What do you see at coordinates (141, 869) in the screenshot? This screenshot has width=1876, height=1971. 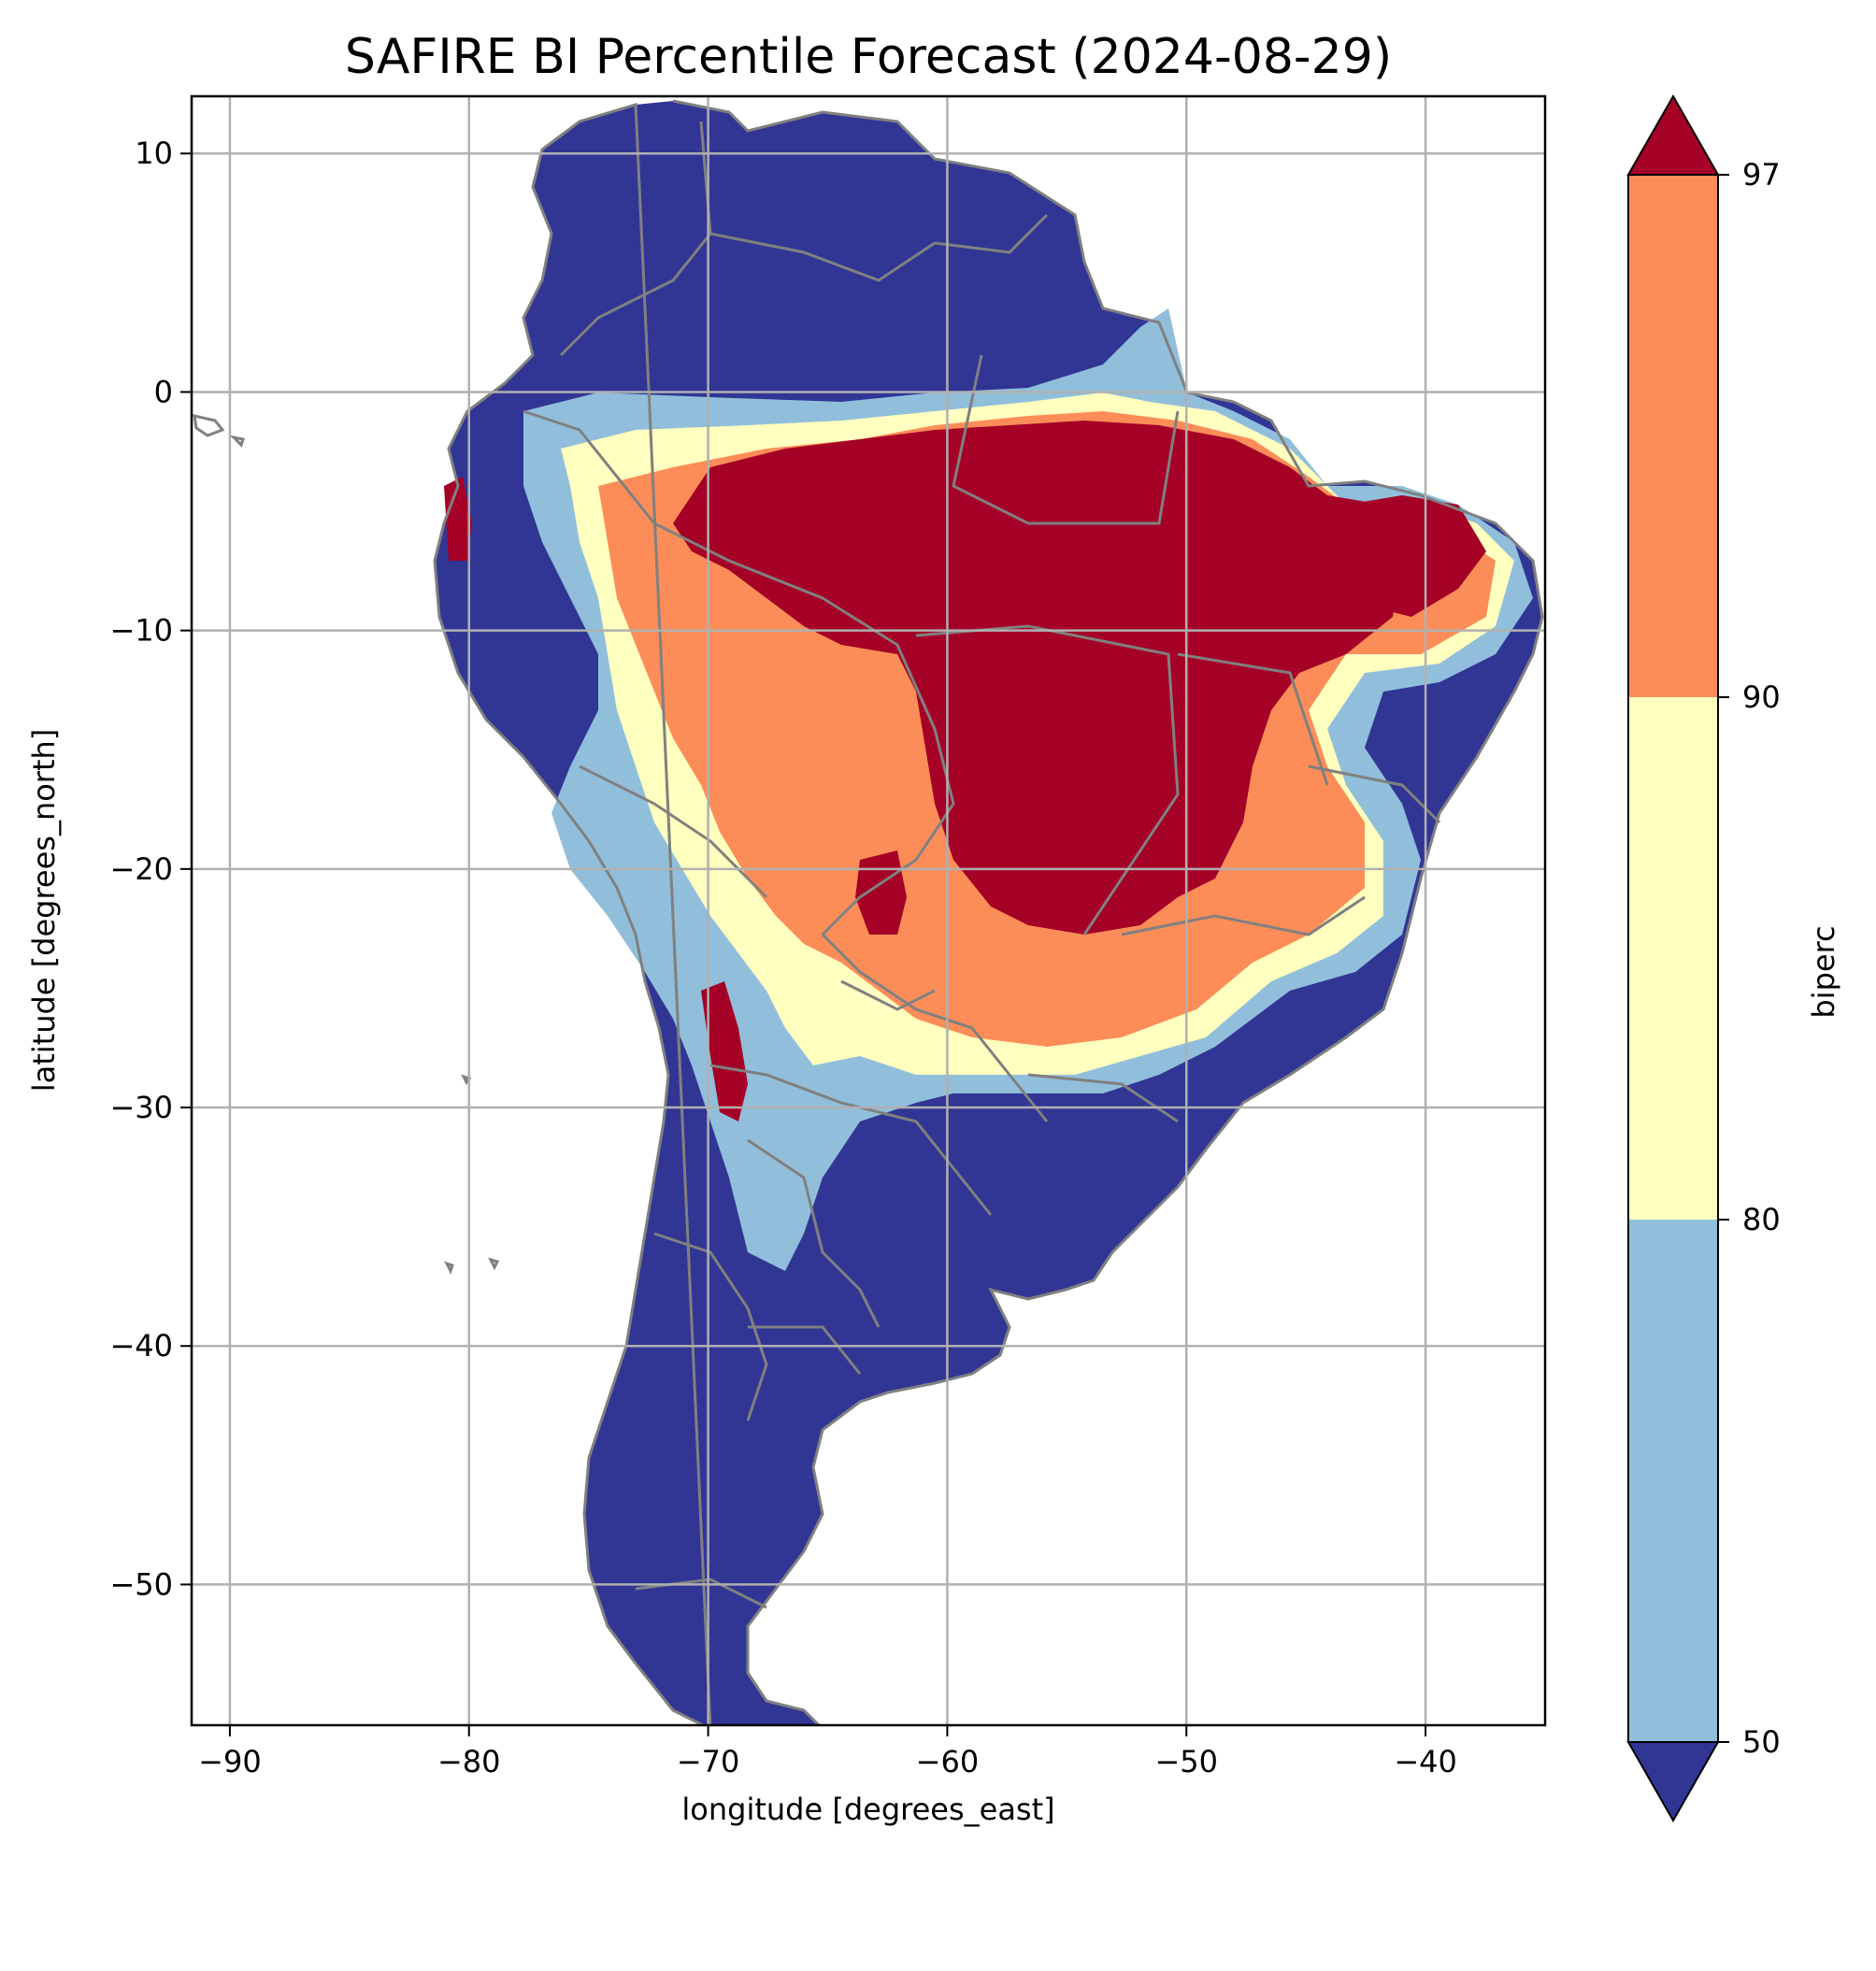 I see `y-tick-label: −20` at bounding box center [141, 869].